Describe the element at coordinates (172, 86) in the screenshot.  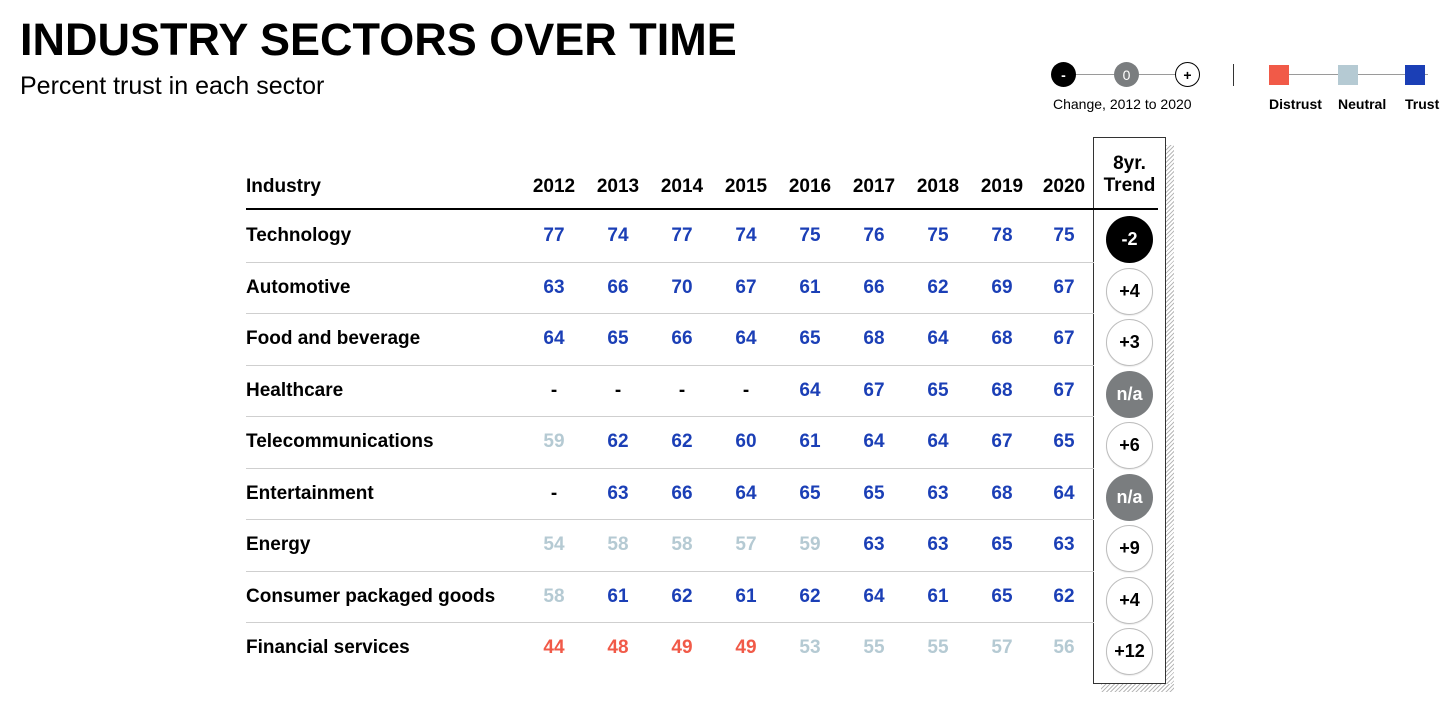
I see `chart-subtitle: Percent trust in each sector` at that location.